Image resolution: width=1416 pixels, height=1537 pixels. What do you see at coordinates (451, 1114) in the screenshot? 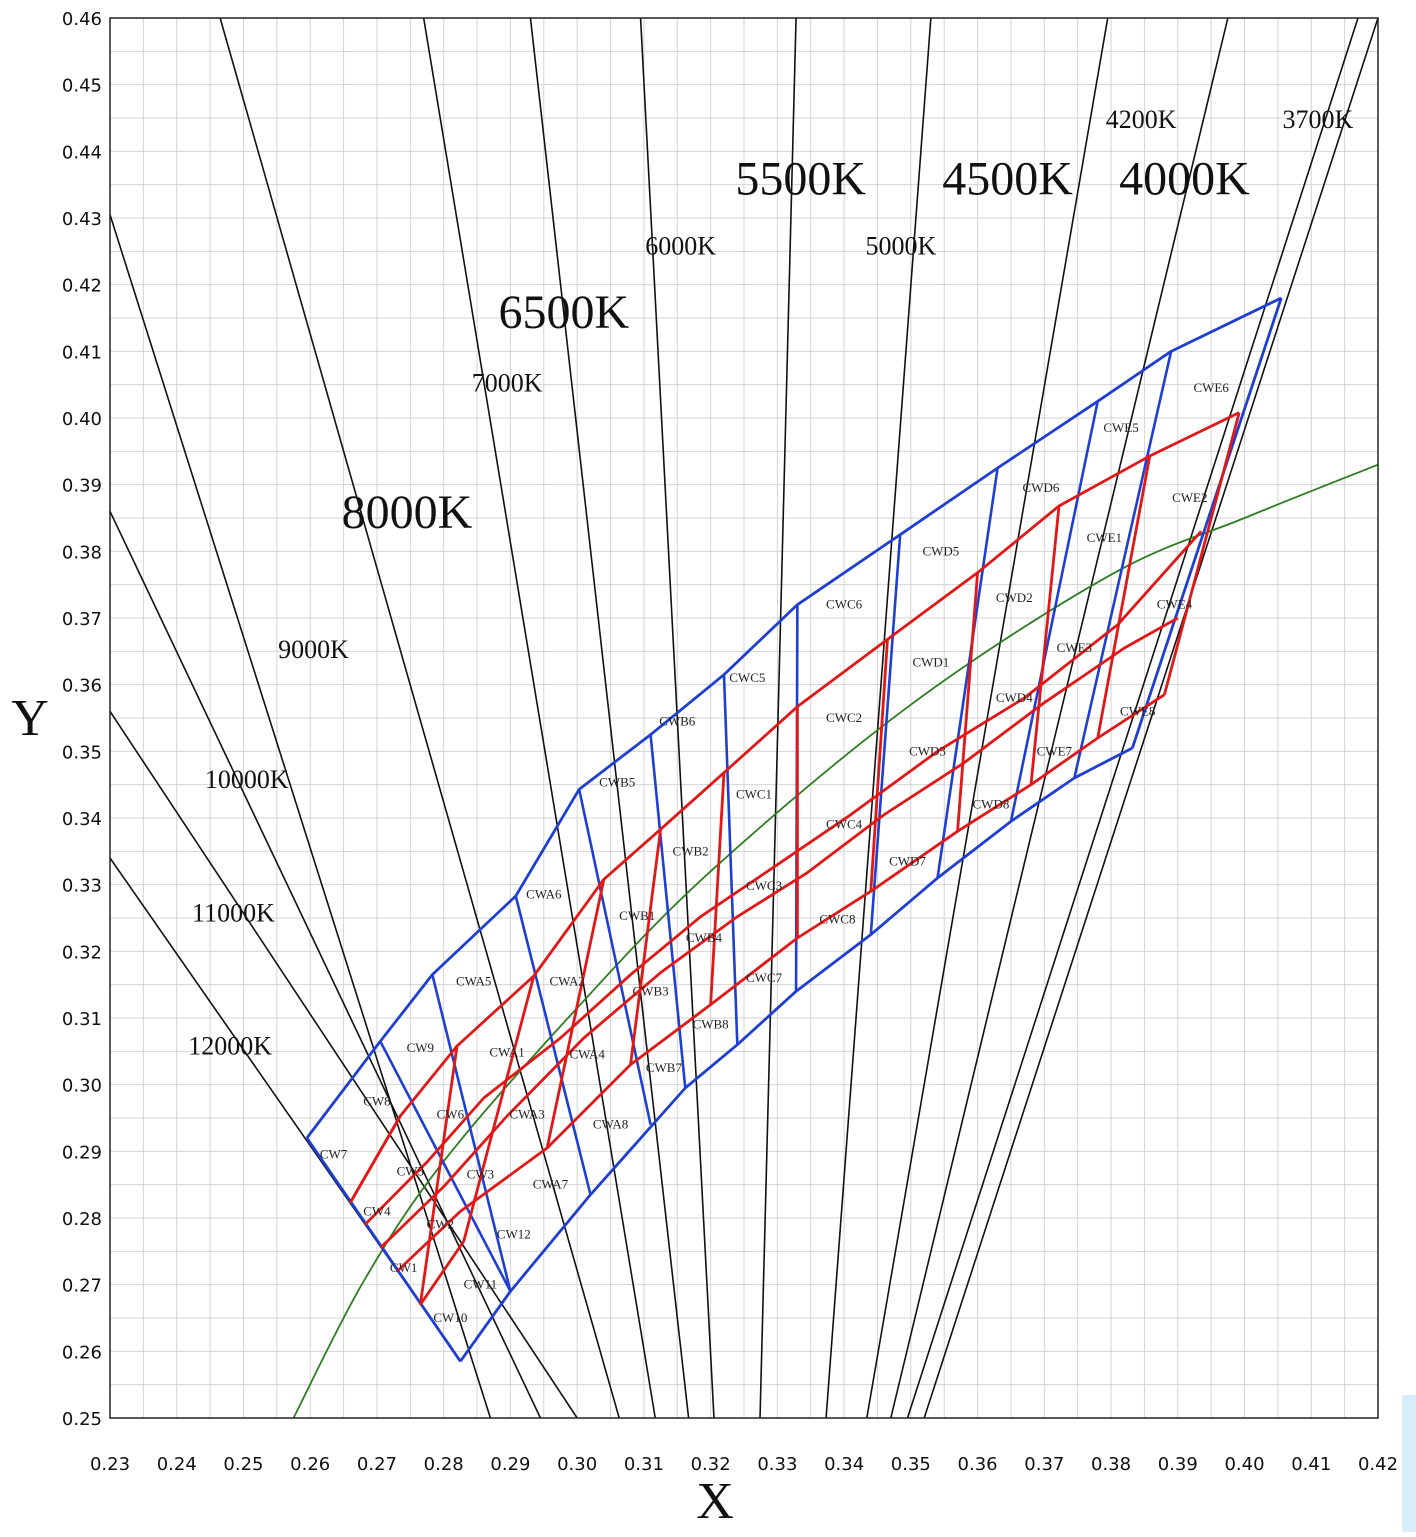
I see `bin-label: CW6` at bounding box center [451, 1114].